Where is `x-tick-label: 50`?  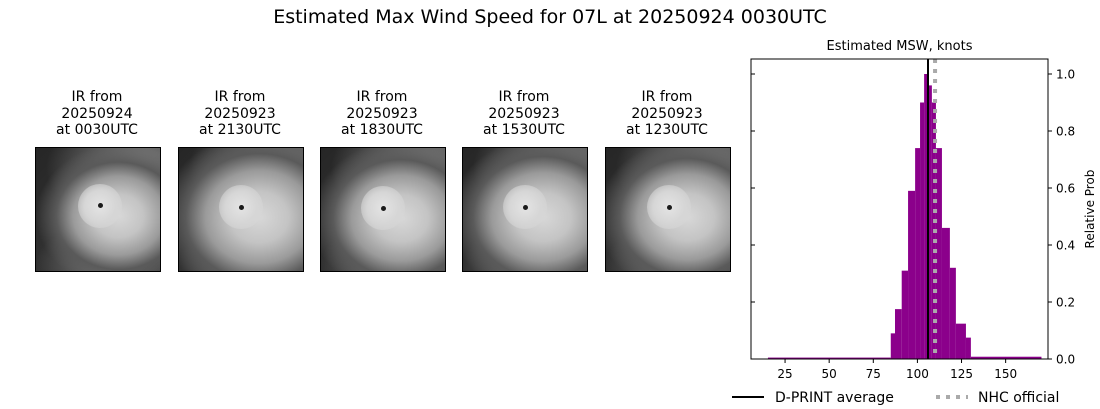
x-tick-label: 50 is located at coordinates (829, 374).